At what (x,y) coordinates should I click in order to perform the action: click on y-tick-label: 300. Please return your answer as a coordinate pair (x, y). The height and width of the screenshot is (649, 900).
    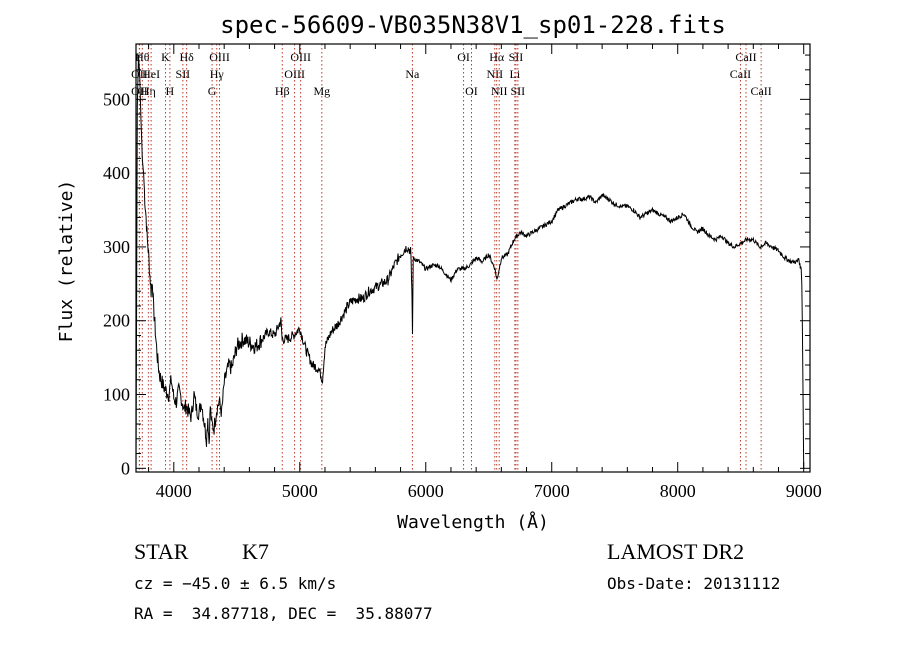
    Looking at the image, I should click on (116, 247).